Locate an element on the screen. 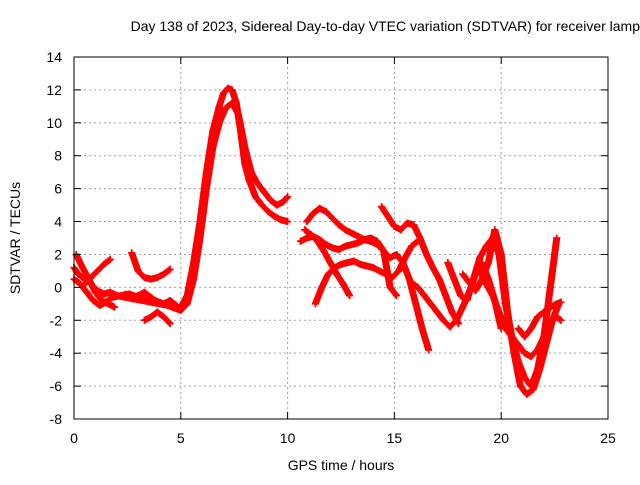 The image size is (640, 485). x-tick-label: 15 is located at coordinates (395, 438).